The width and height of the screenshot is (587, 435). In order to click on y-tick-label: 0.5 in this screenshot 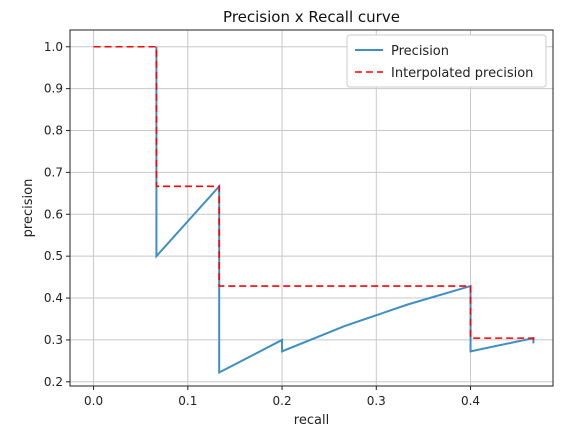, I will do `click(53, 256)`.